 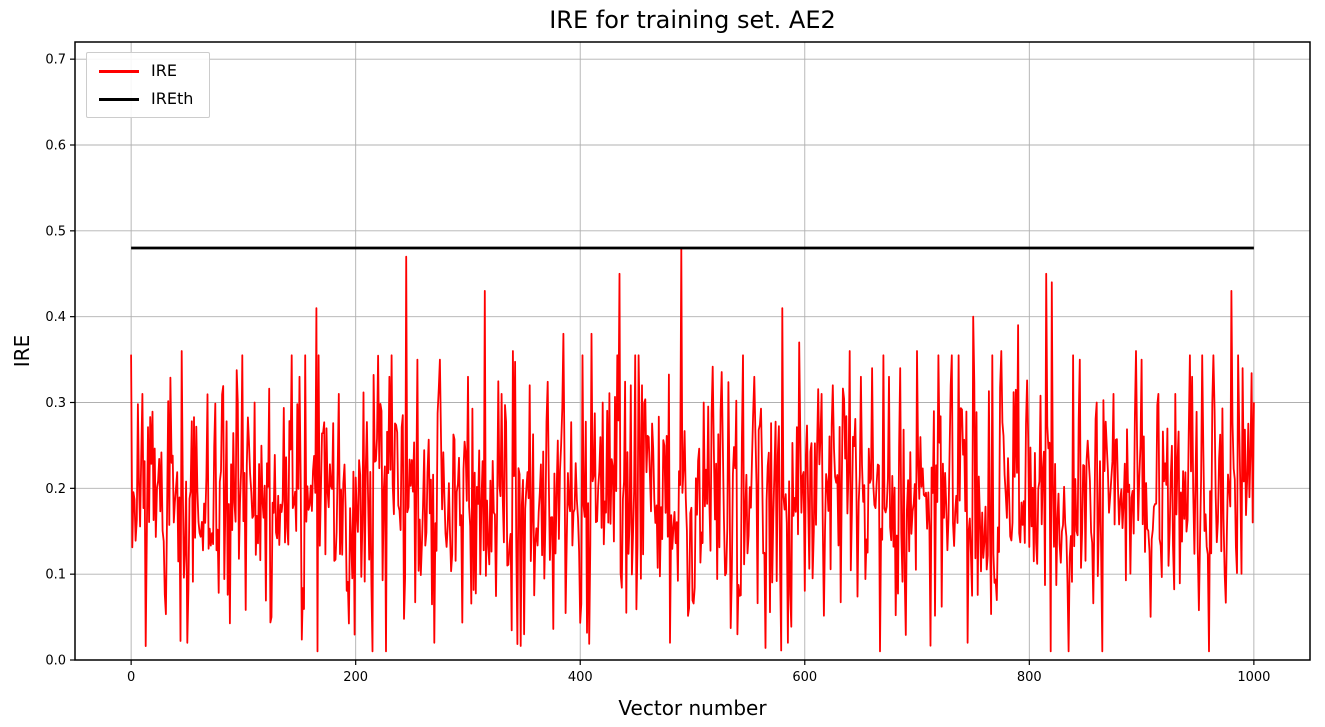 I want to click on svg-text: 600, so click(x=804, y=677).